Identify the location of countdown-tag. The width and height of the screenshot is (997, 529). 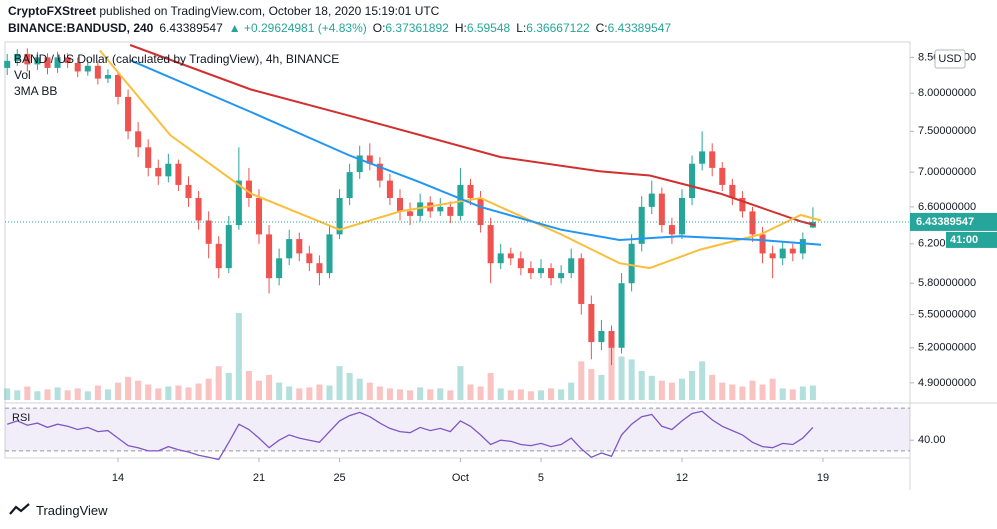
(971, 239).